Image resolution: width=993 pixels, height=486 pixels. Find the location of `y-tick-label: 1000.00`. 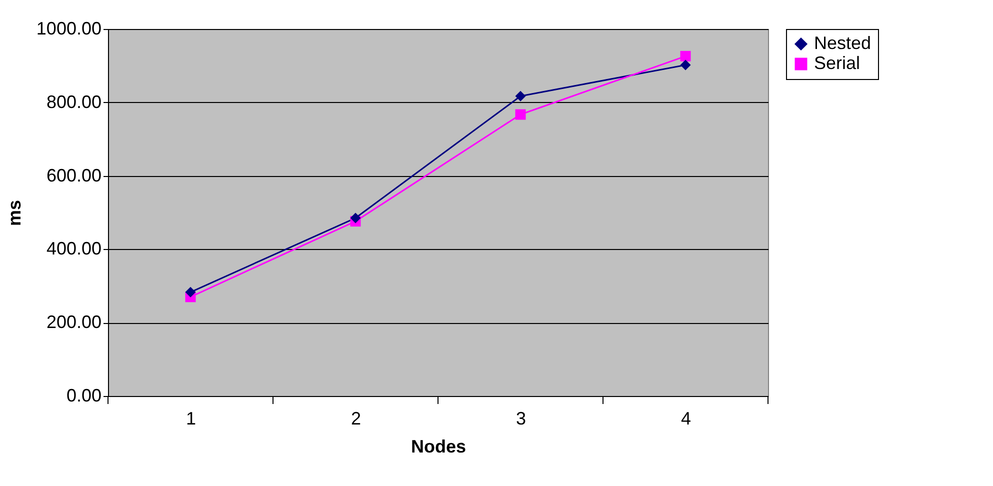

y-tick-label: 1000.00 is located at coordinates (69, 28).